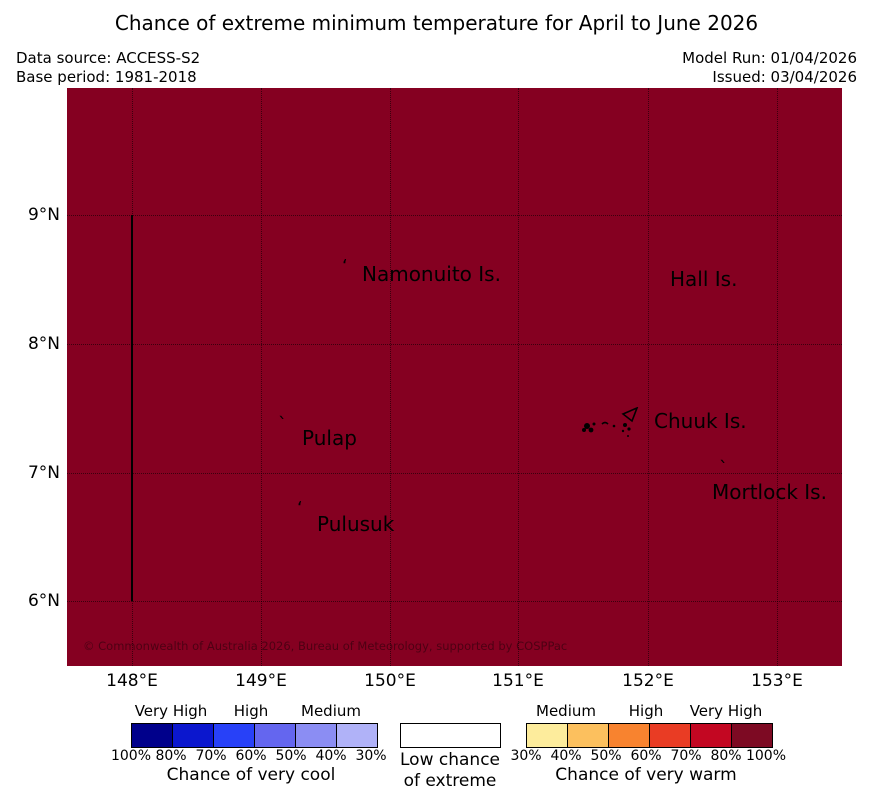 The height and width of the screenshot is (804, 873). Describe the element at coordinates (132, 681) in the screenshot. I see `lon-tick-label: 148°E` at that location.